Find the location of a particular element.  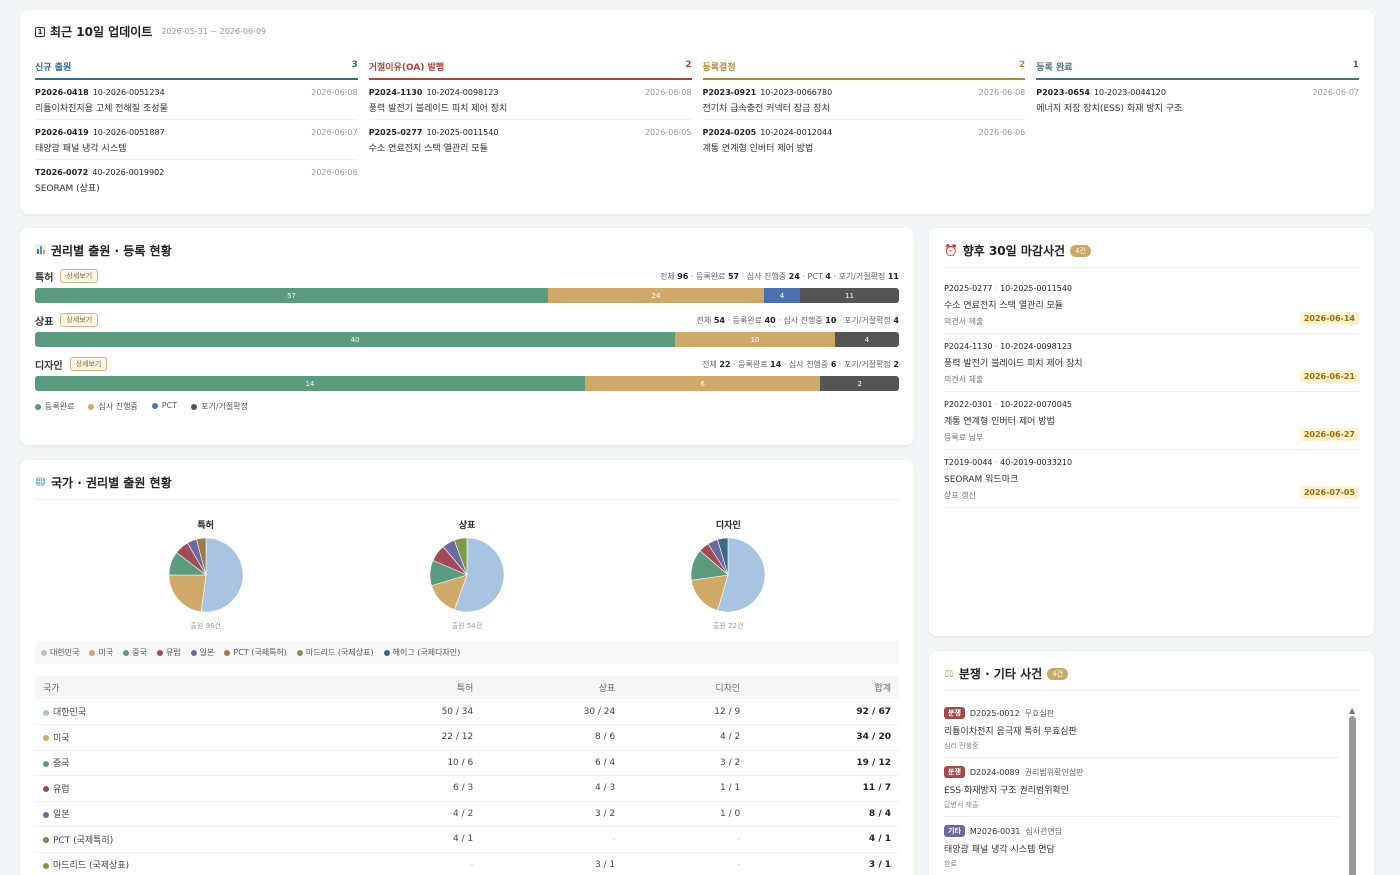

pie-title: 특허 is located at coordinates (205, 526).